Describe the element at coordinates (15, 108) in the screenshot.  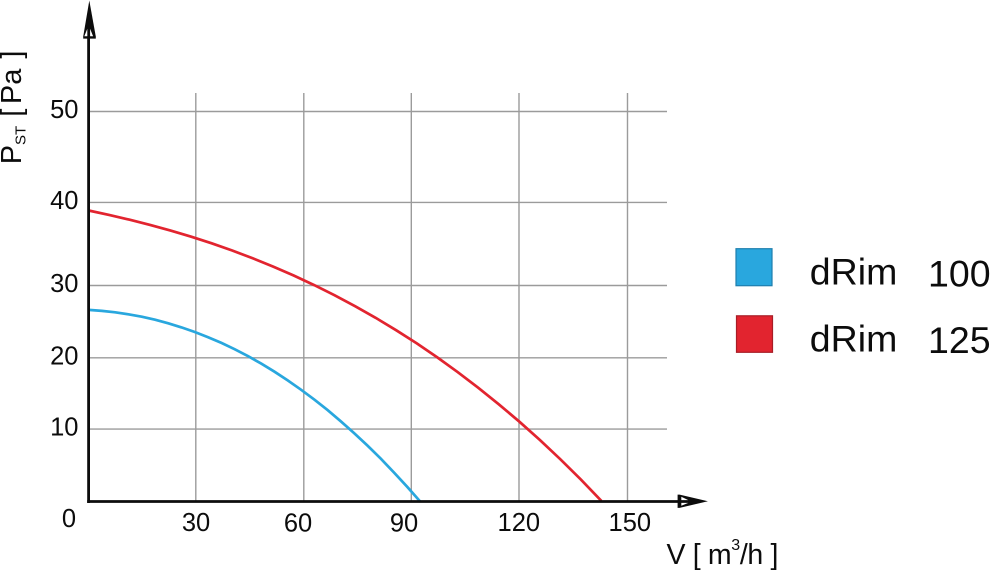
I see `svg-text: PST [ Pa ]` at that location.